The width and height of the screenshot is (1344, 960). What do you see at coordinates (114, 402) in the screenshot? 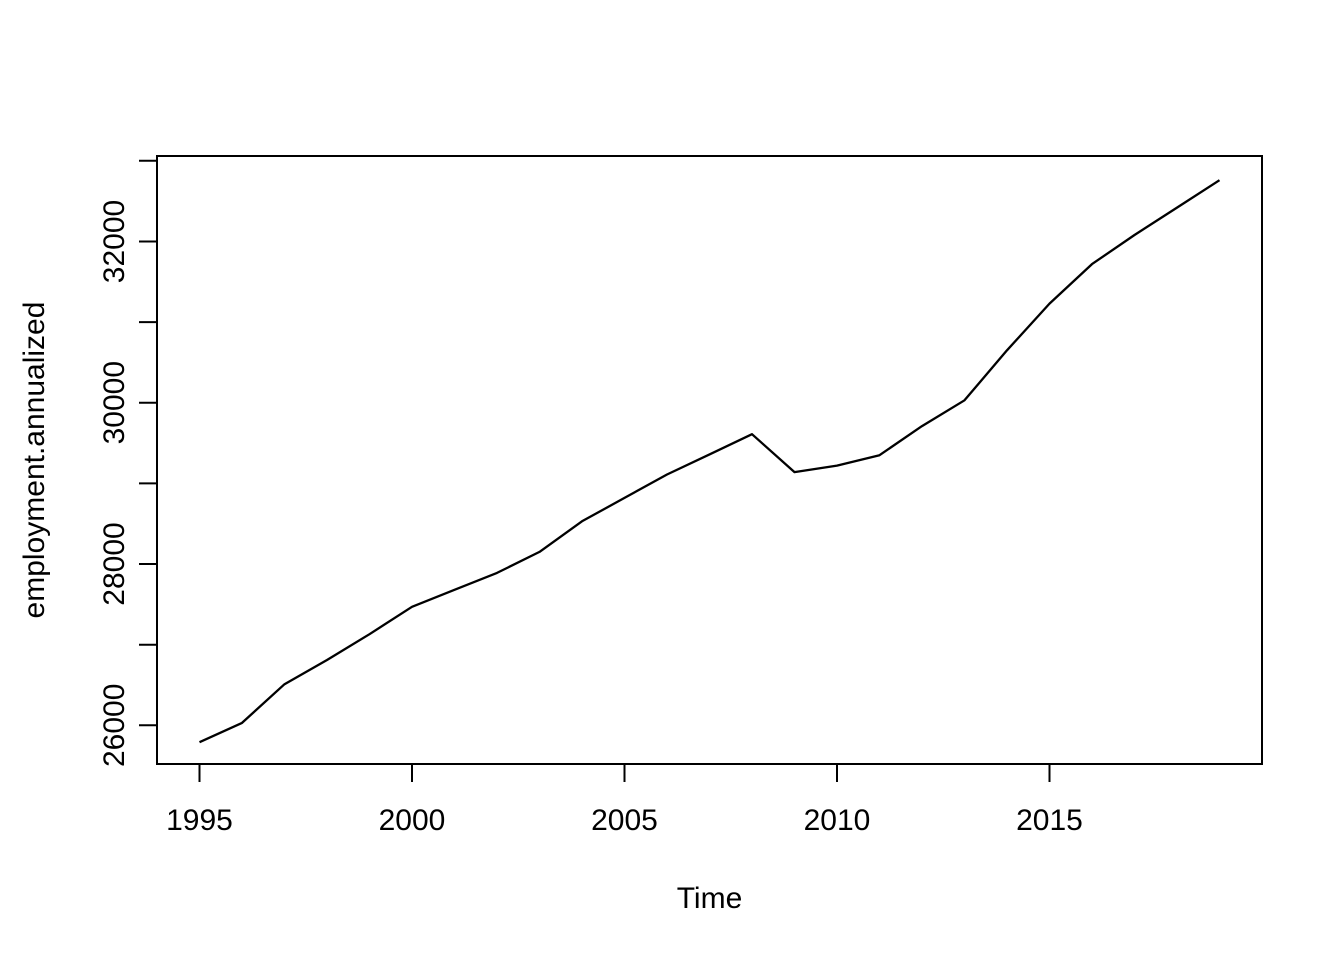
I see `y-tick-label: 30000` at bounding box center [114, 402].